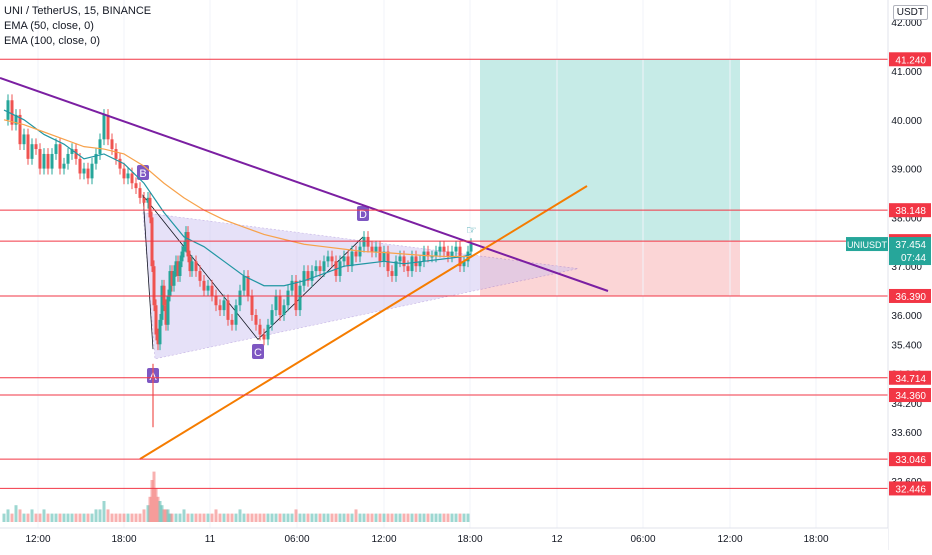  Describe the element at coordinates (910, 488) in the screenshot. I see `level-tag-32.446` at that location.